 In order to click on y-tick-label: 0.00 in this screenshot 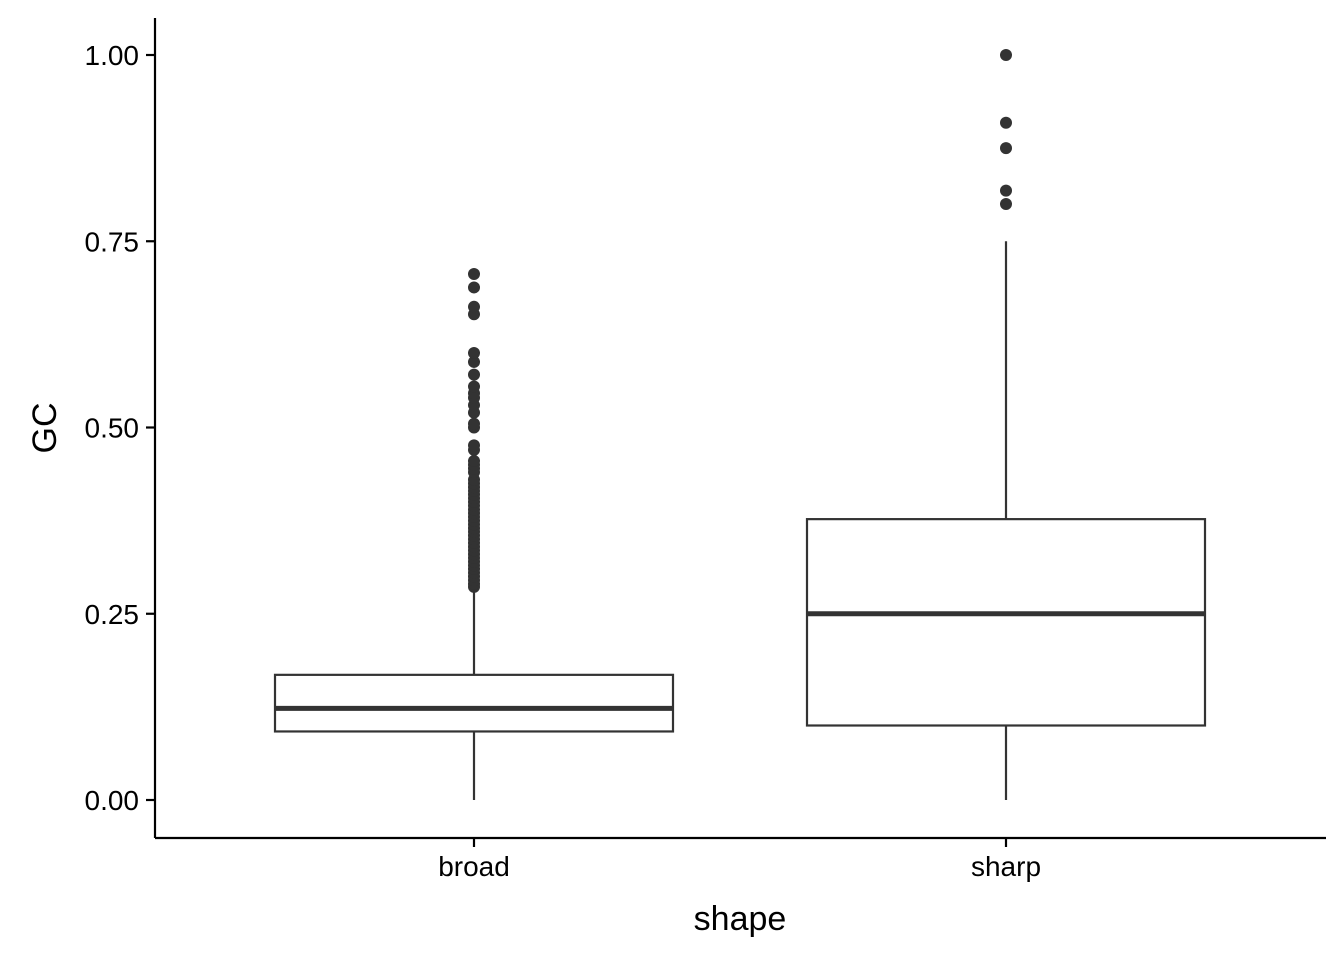, I will do `click(112, 800)`.